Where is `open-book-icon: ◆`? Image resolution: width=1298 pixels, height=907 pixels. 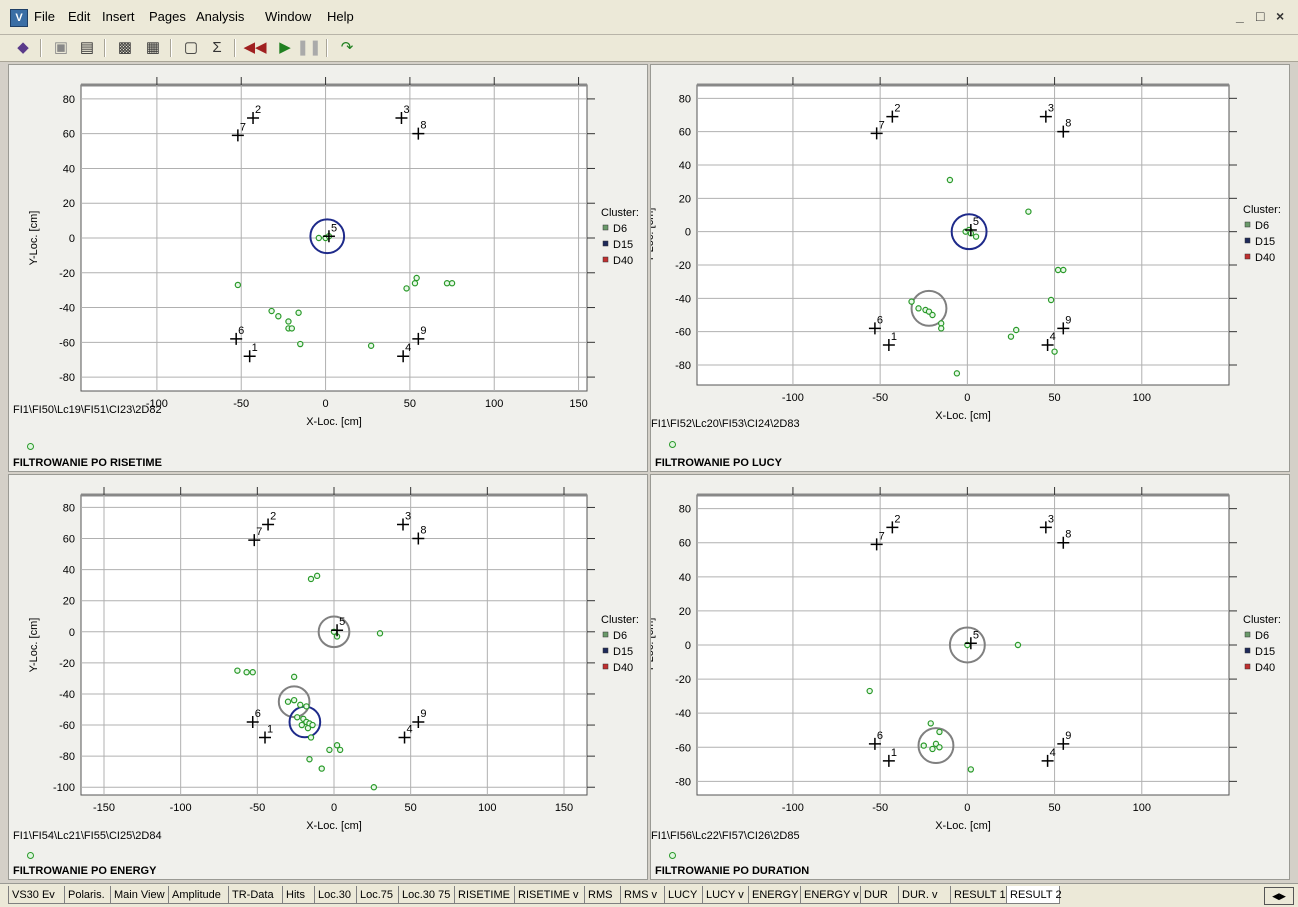
open-book-icon: ◆ is located at coordinates (23, 47).